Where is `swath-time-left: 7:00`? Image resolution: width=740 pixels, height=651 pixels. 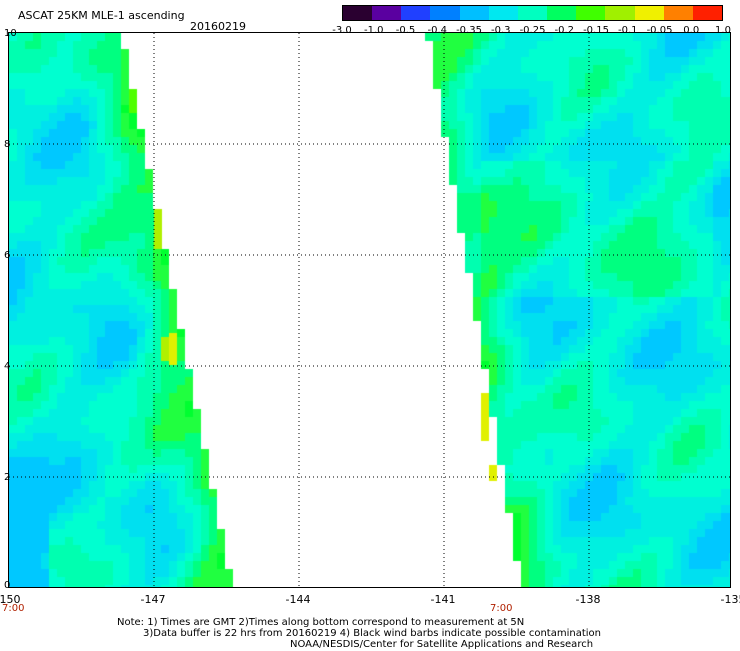 swath-time-left: 7:00 is located at coordinates (13, 608).